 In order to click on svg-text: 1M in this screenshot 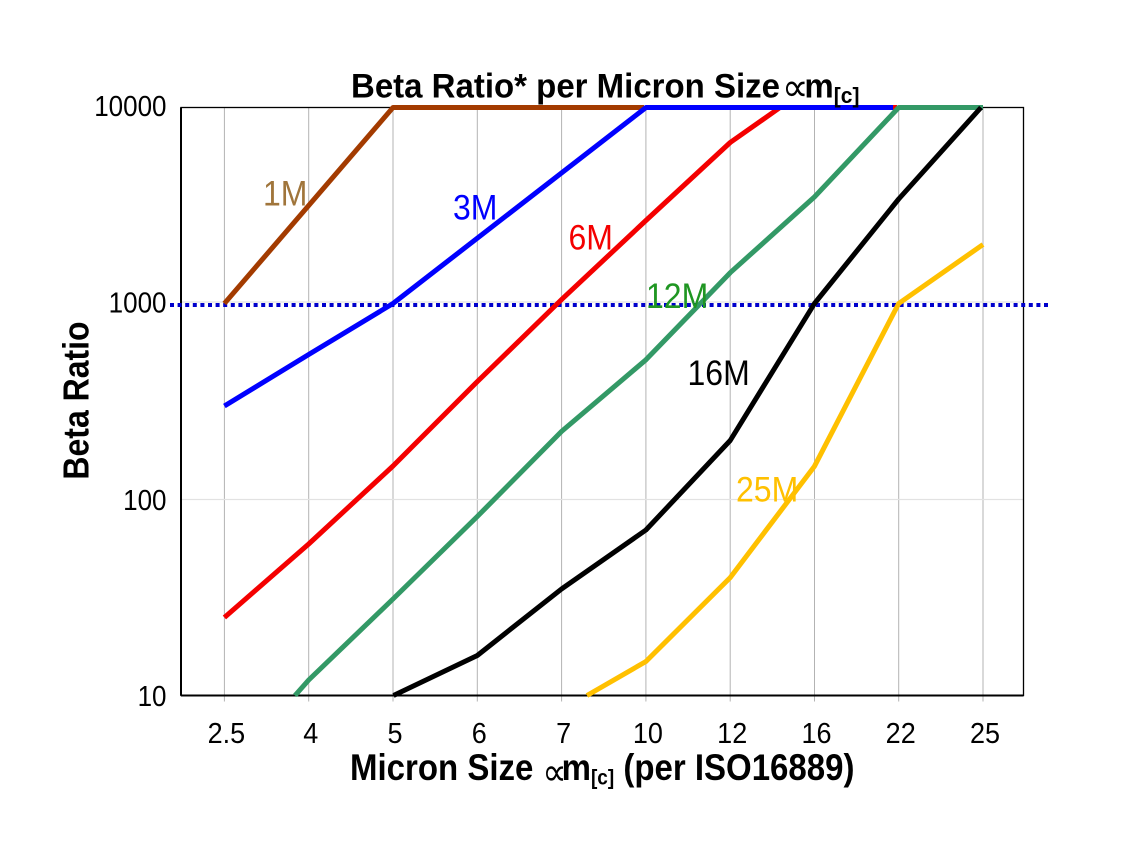, I will do `click(285, 194)`.